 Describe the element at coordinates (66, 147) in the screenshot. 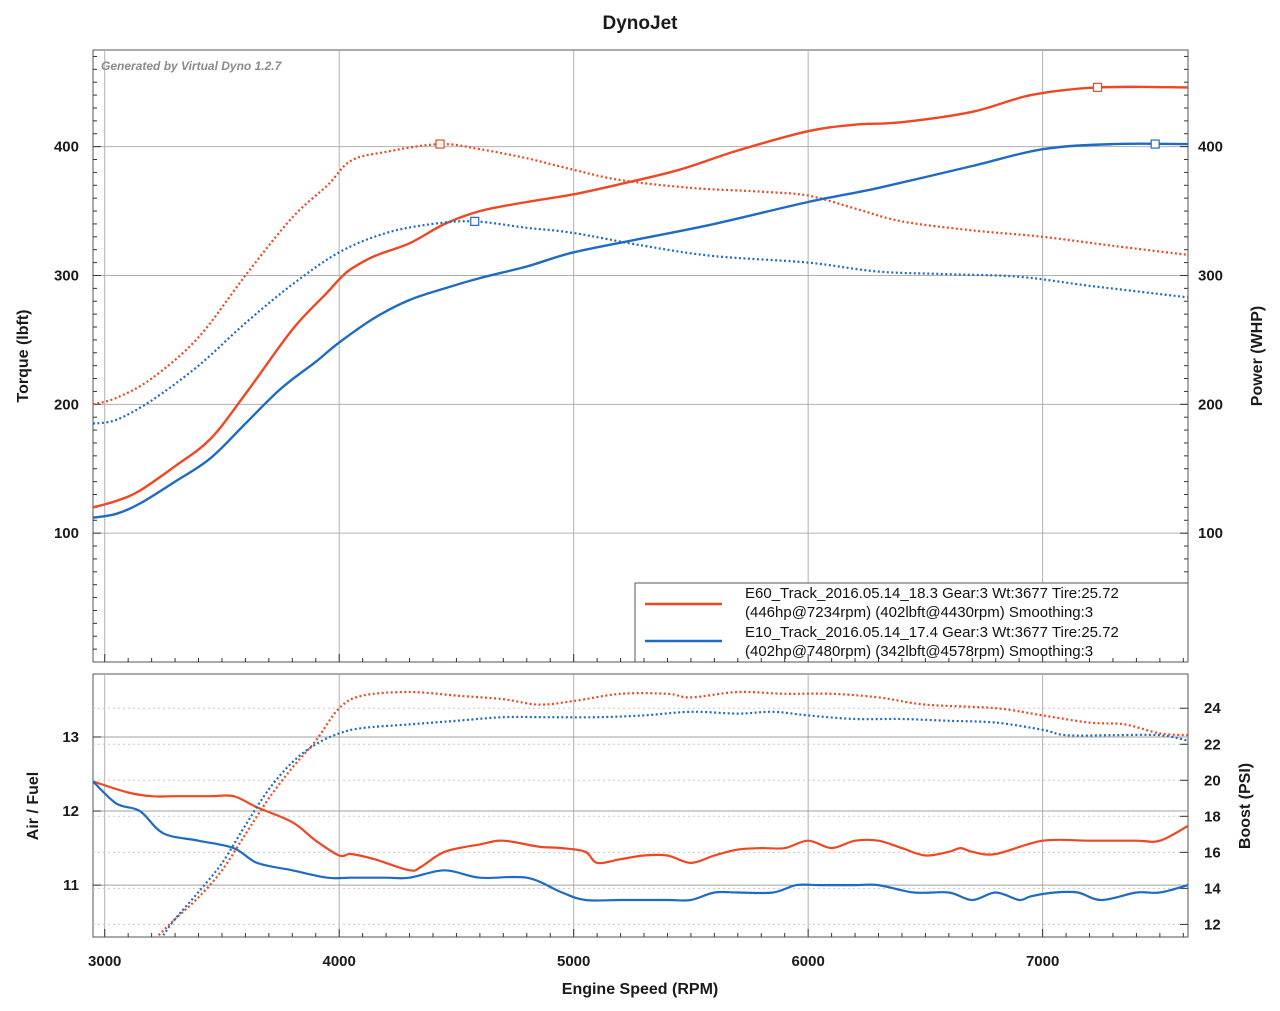

I see `torque-tick-label-400: 400` at that location.